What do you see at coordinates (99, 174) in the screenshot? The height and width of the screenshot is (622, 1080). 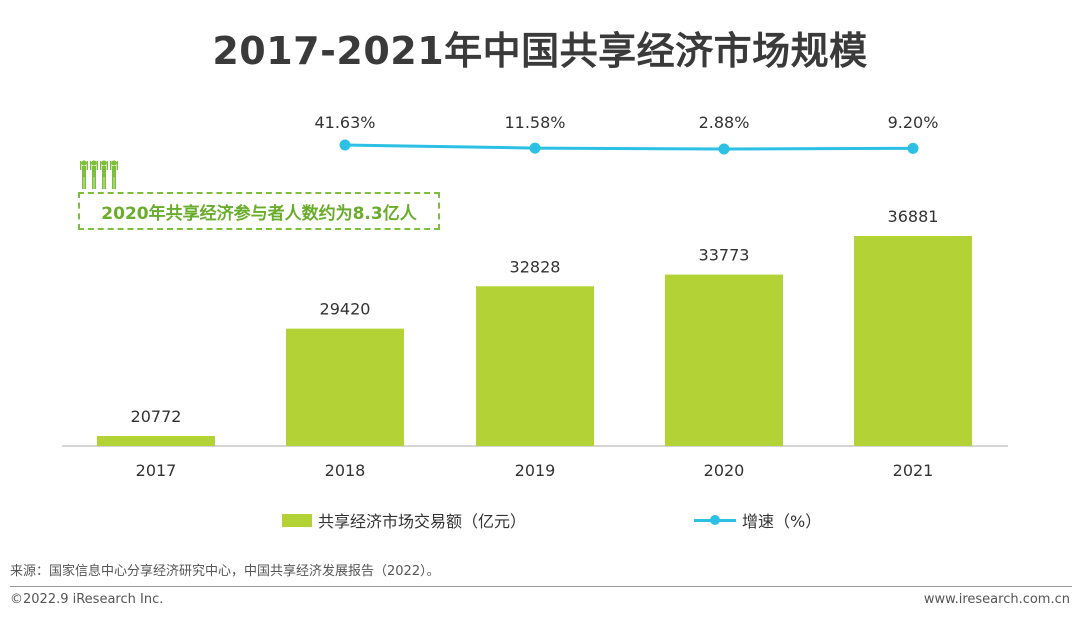 I see `people-icon` at bounding box center [99, 174].